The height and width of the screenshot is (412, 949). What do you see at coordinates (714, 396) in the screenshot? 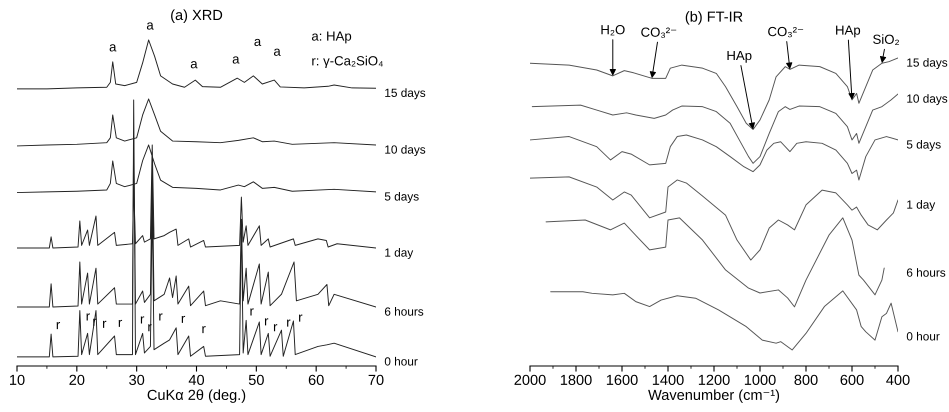
I see `x-axis-title: Wavenumber (cm⁻¹)` at bounding box center [714, 396].